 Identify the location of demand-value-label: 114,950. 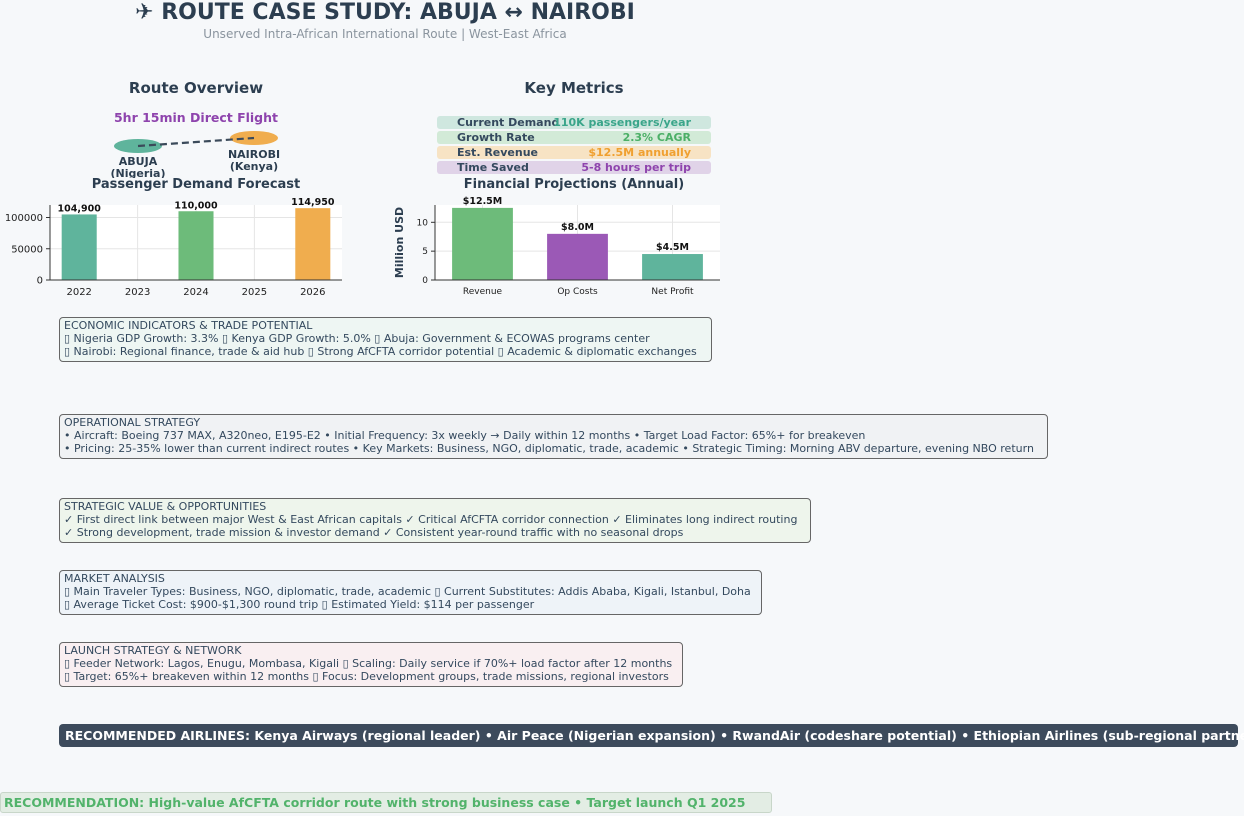
(313, 202).